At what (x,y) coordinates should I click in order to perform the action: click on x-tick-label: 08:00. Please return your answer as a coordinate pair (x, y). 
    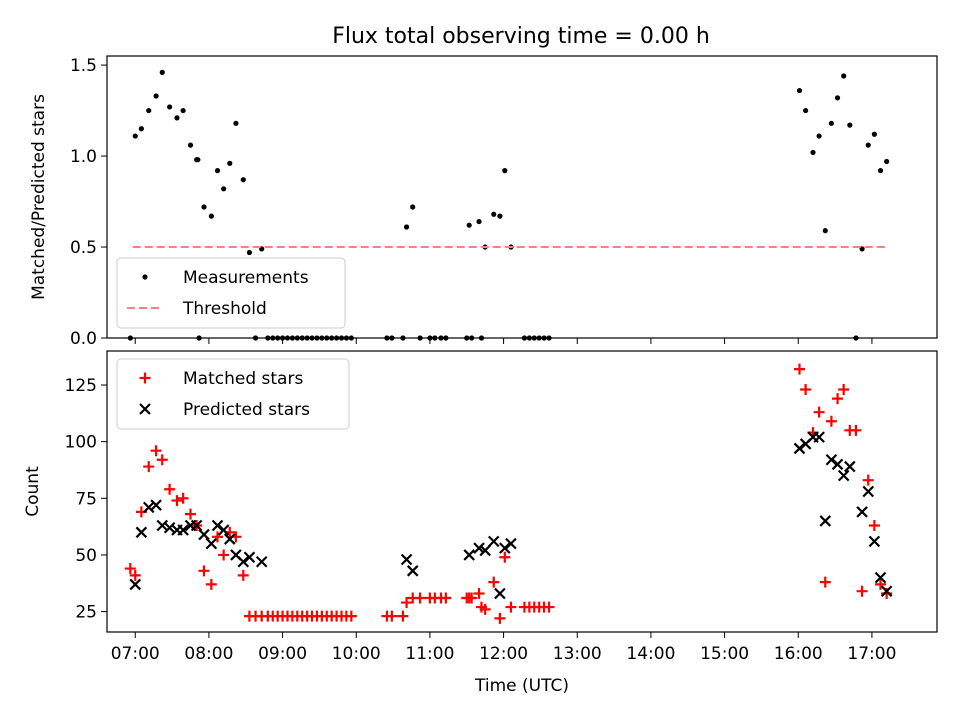
    Looking at the image, I should click on (208, 654).